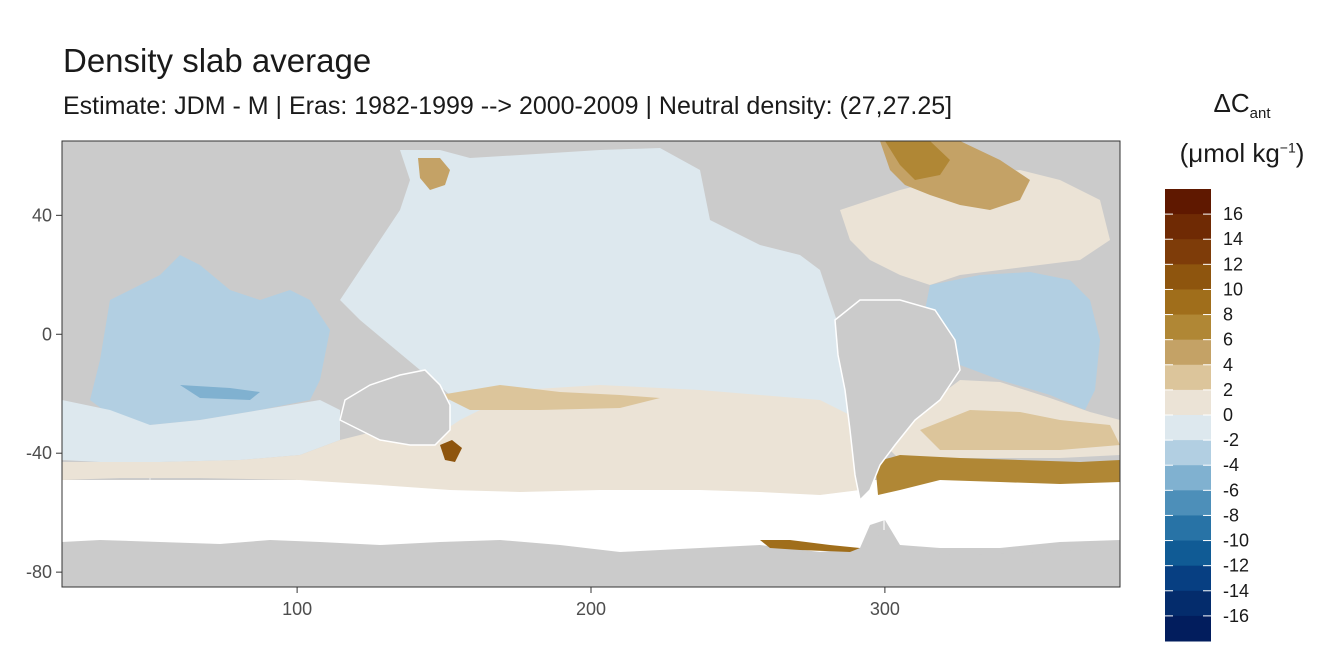 The height and width of the screenshot is (672, 1344). I want to click on colorbar-label: -6, so click(1231, 490).